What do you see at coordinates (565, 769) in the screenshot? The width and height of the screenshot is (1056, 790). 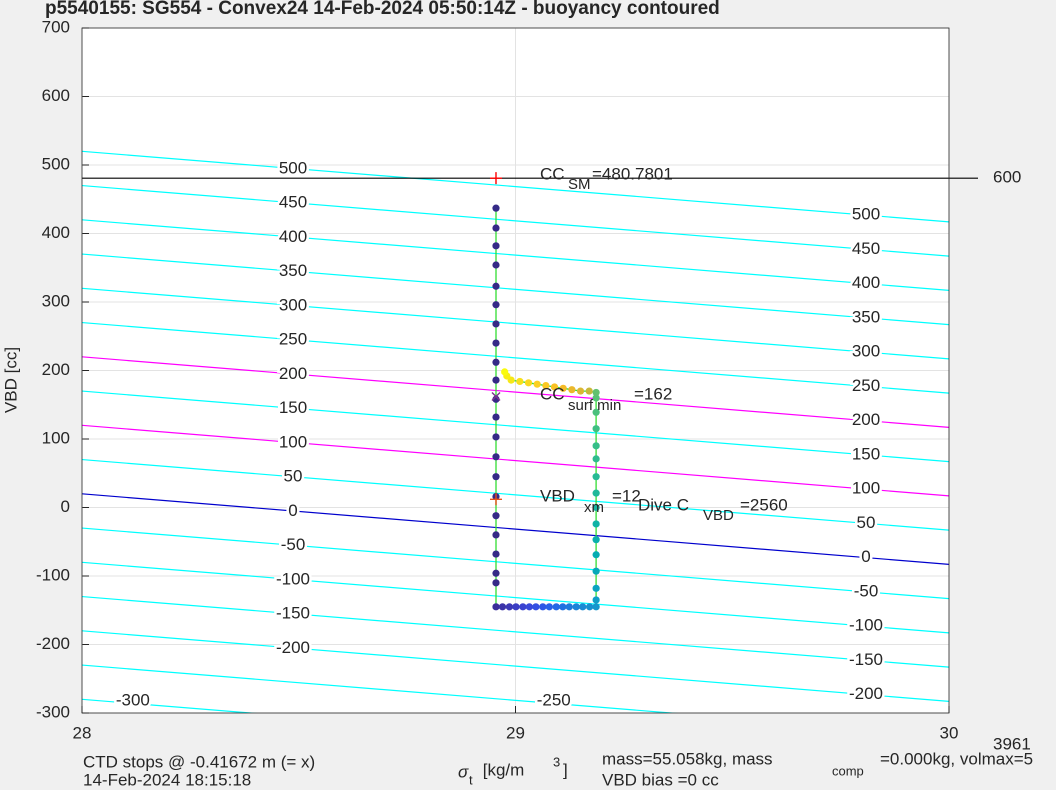 I see `x-axis-label: ]` at bounding box center [565, 769].